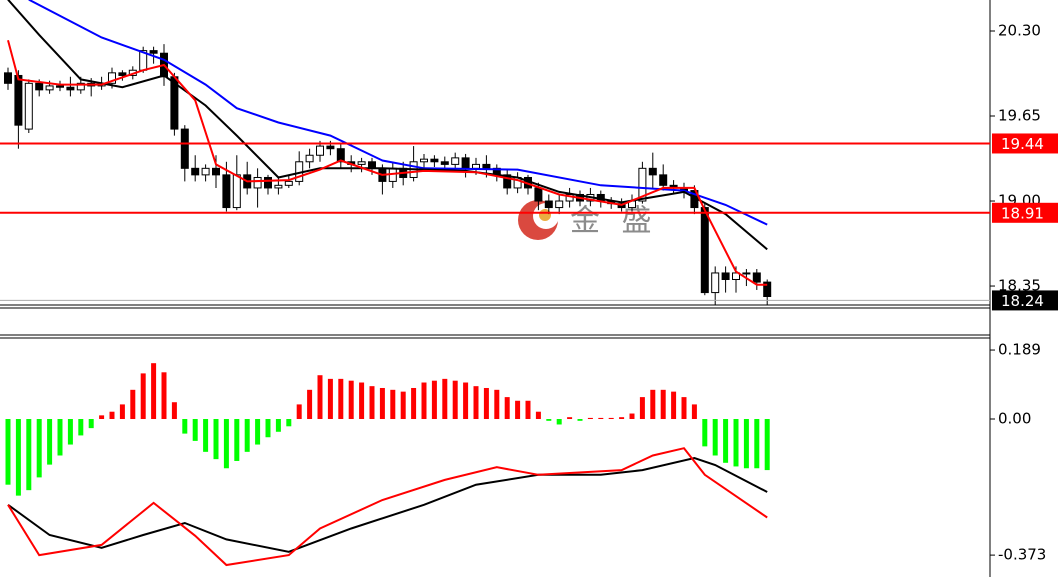  I want to click on watermark-text: 金 盛, so click(614, 221).